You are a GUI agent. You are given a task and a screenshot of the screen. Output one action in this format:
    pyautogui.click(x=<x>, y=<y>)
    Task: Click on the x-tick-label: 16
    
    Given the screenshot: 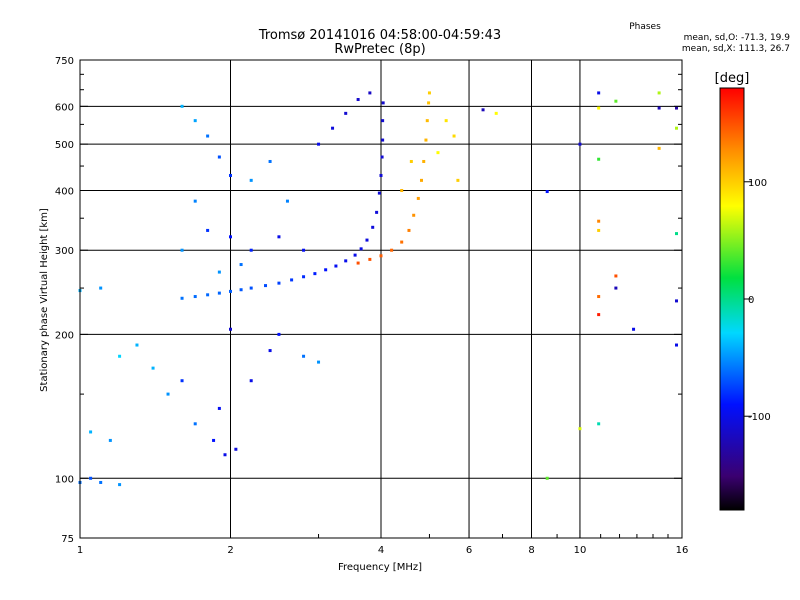 What is the action you would take?
    pyautogui.click(x=682, y=550)
    